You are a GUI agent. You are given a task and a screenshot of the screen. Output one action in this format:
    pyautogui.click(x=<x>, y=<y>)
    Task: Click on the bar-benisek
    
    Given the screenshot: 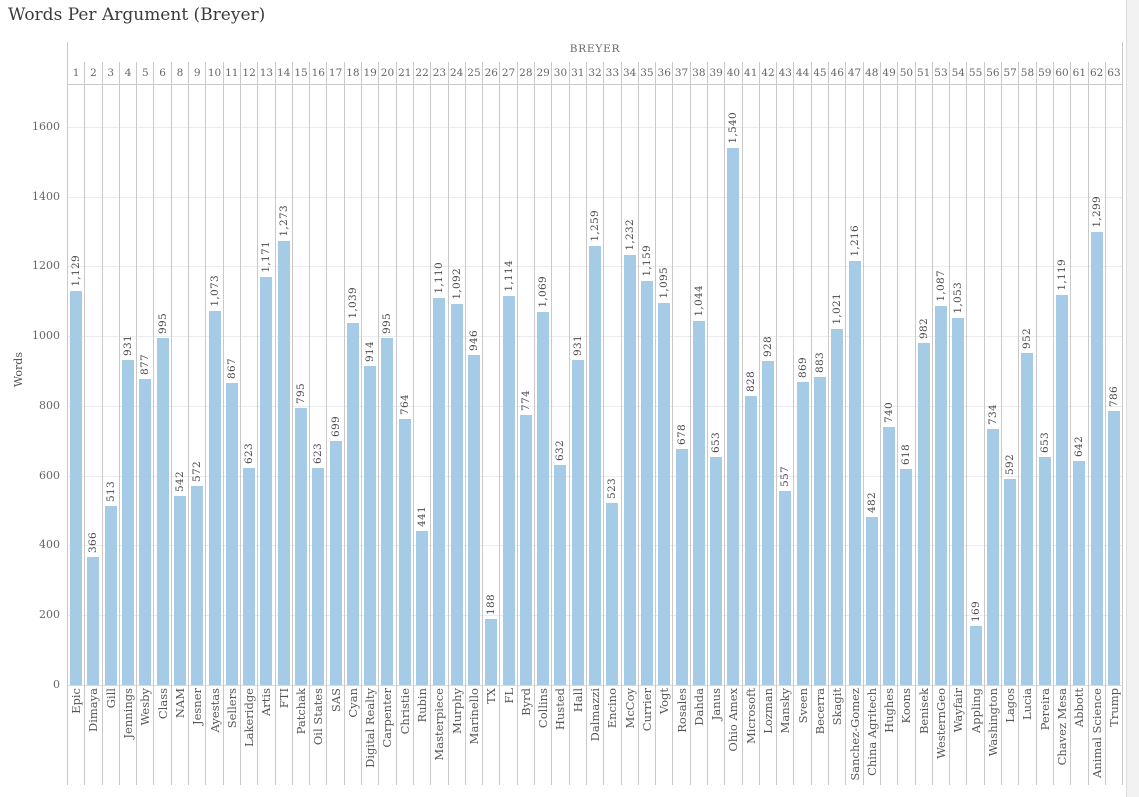 What is the action you would take?
    pyautogui.click(x=923, y=514)
    